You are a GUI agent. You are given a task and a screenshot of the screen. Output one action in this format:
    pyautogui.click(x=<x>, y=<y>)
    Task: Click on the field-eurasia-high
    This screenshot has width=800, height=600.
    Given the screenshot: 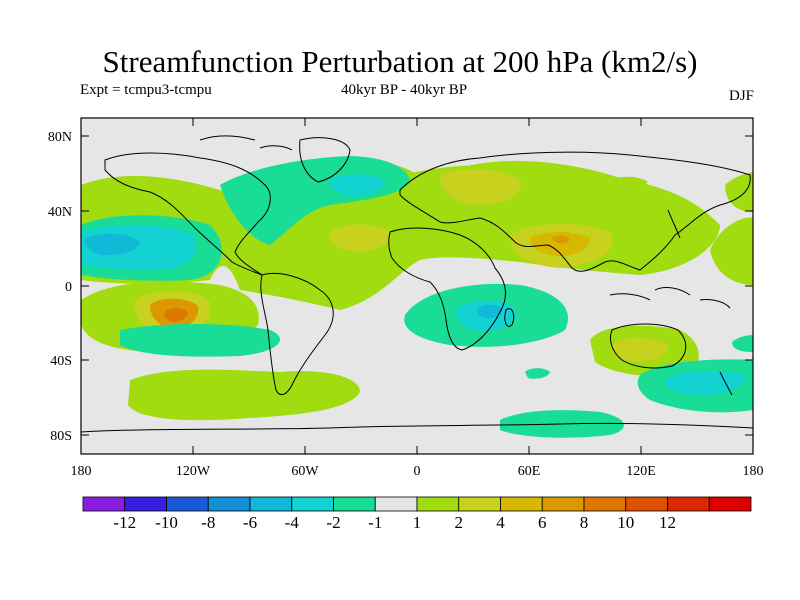 What is the action you would take?
    pyautogui.click(x=480, y=186)
    